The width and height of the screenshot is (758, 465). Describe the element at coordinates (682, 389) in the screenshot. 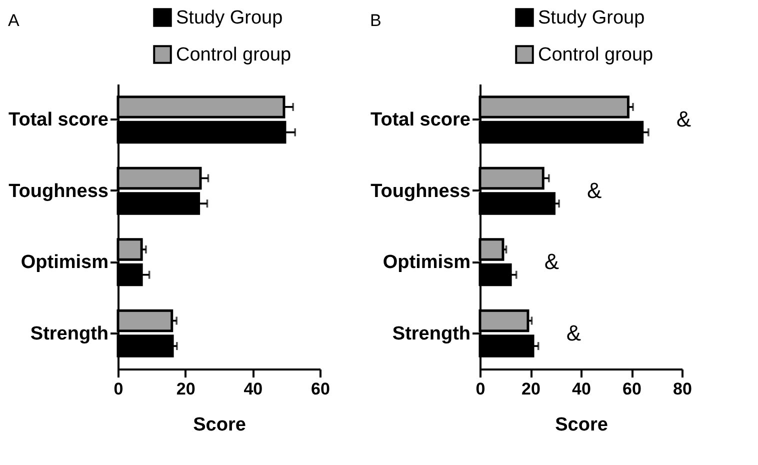

I see `x-tick-label: 80` at that location.